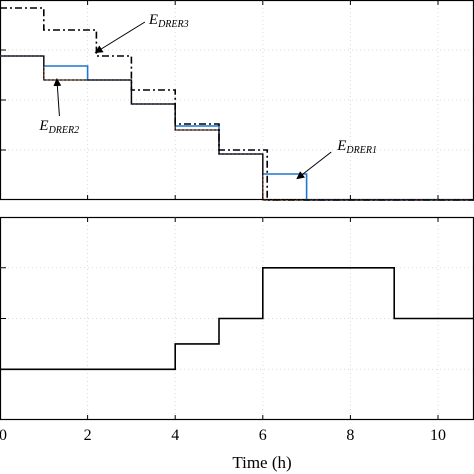 This screenshot has height=474, width=474. Describe the element at coordinates (438, 435) in the screenshot. I see `x-tick-label: 10` at that location.